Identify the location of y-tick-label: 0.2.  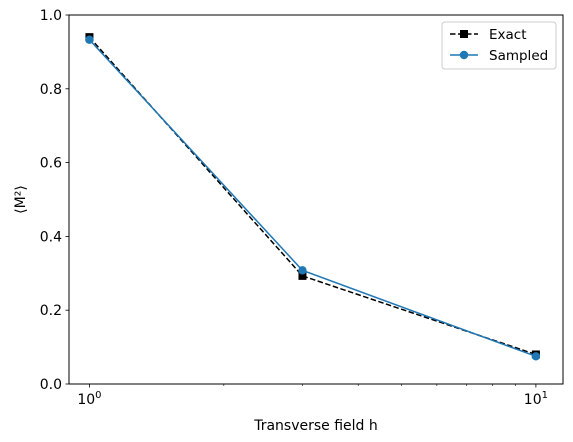
(51, 311).